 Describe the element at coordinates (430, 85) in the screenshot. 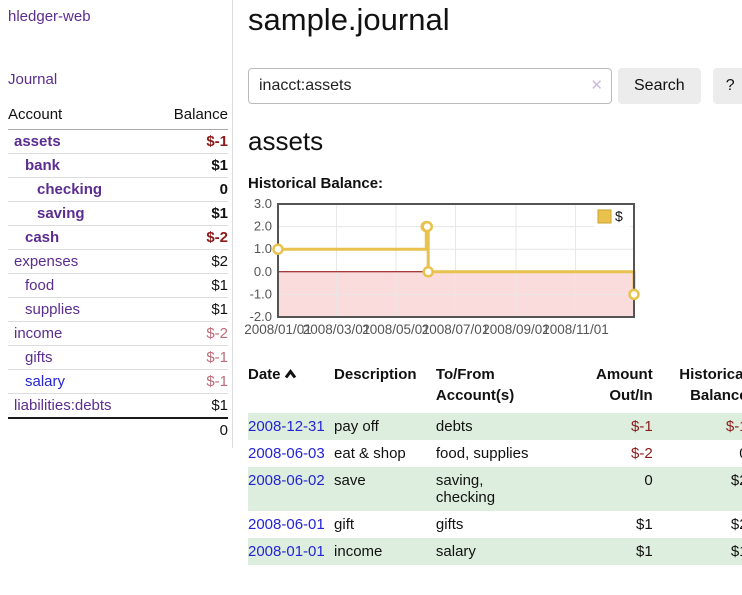

I see `search-input` at that location.